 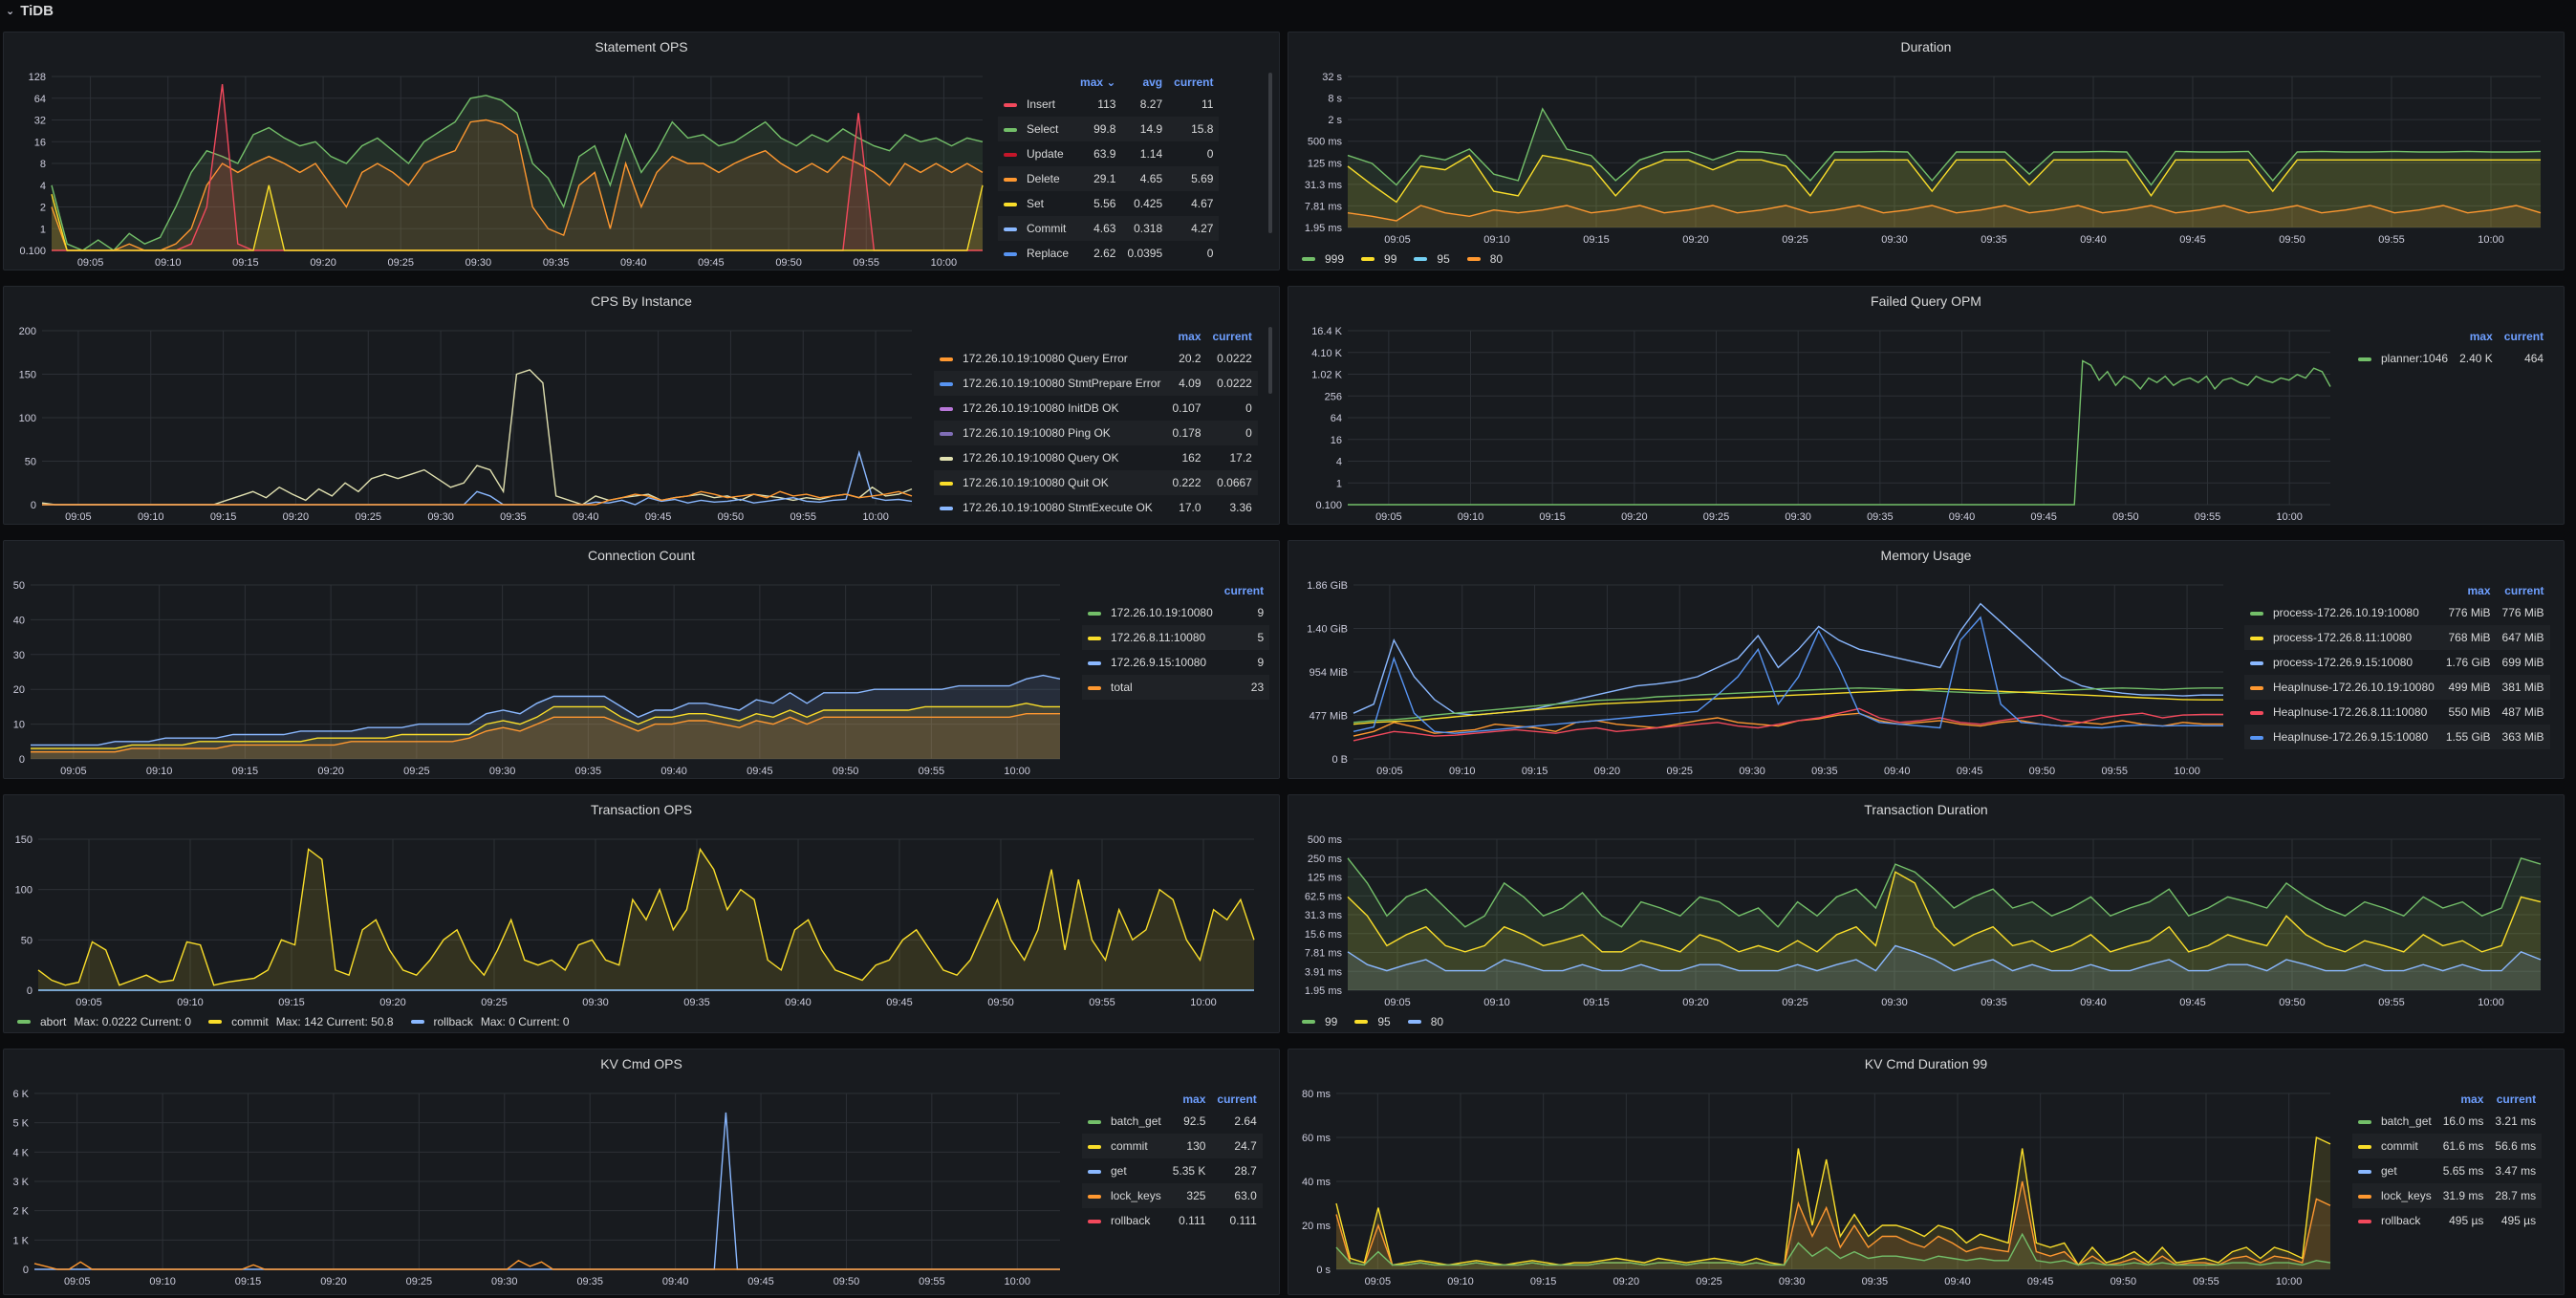 What do you see at coordinates (1036, 129) in the screenshot?
I see `legend-series-name: Select` at bounding box center [1036, 129].